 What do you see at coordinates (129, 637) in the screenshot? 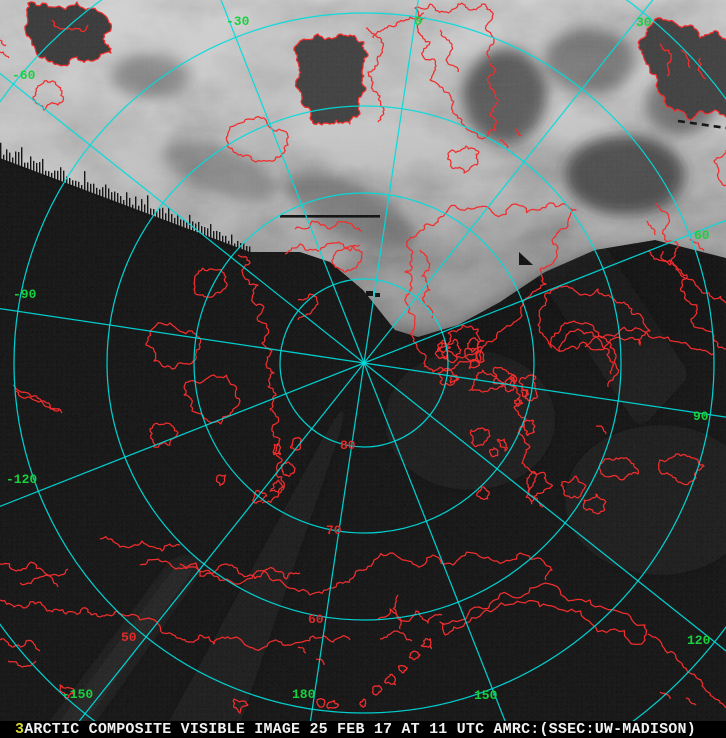
I see `latitude-label-50: 50` at bounding box center [129, 637].